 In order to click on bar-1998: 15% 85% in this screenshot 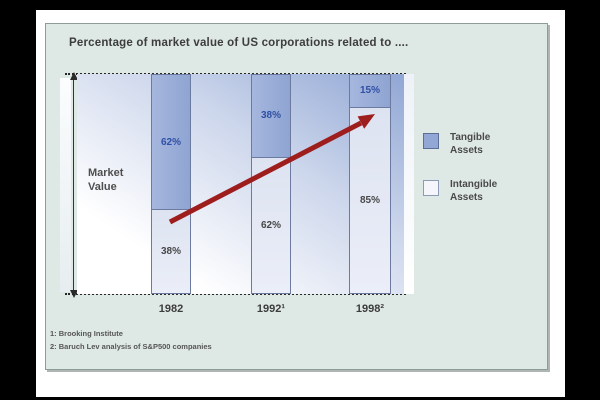, I will do `click(370, 184)`.